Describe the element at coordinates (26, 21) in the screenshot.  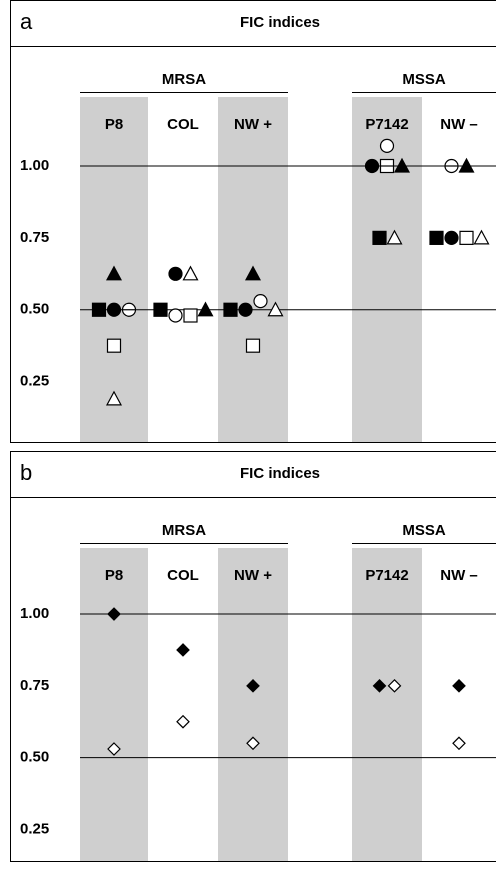
I see `panel-label: a` at that location.